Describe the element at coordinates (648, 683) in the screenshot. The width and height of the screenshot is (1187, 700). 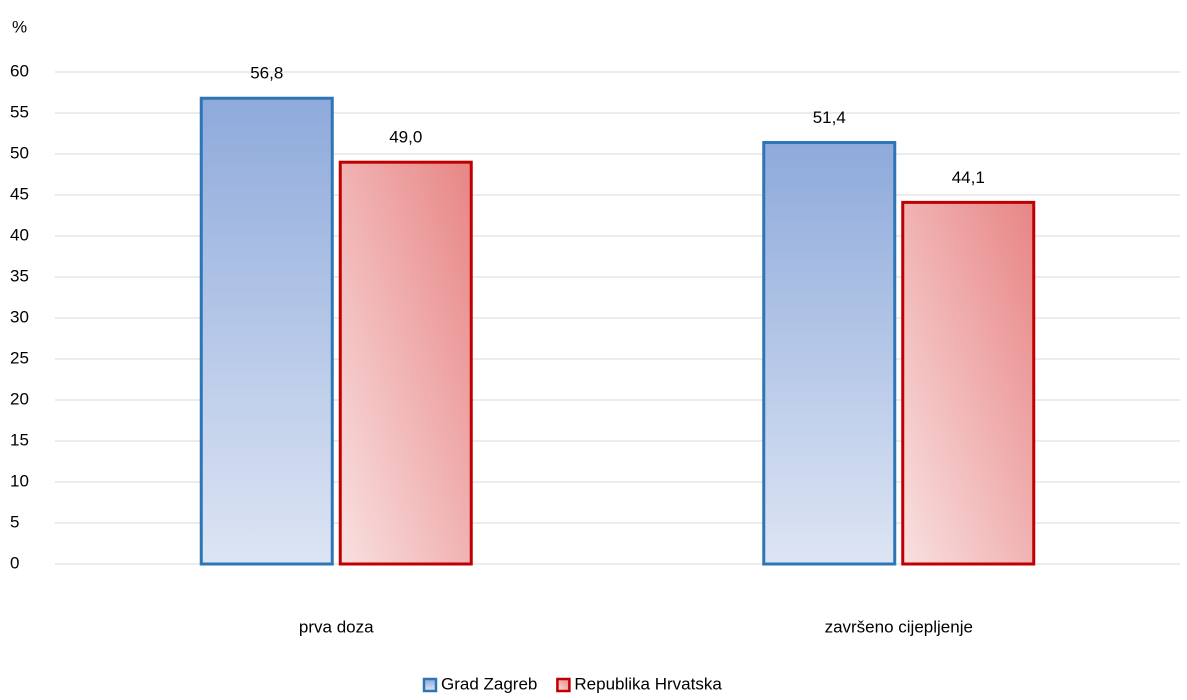
I see `legend-label: Republika Hrvatska` at that location.